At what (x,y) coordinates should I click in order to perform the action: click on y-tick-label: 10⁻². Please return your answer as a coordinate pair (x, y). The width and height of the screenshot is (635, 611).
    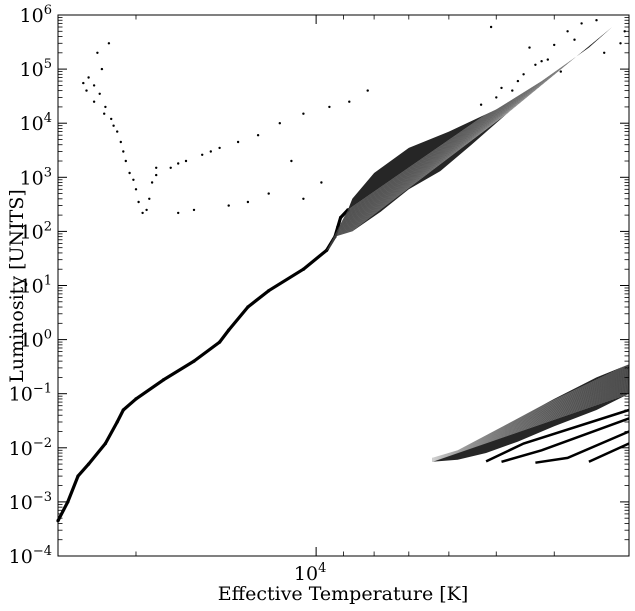
    Looking at the image, I should click on (30, 448).